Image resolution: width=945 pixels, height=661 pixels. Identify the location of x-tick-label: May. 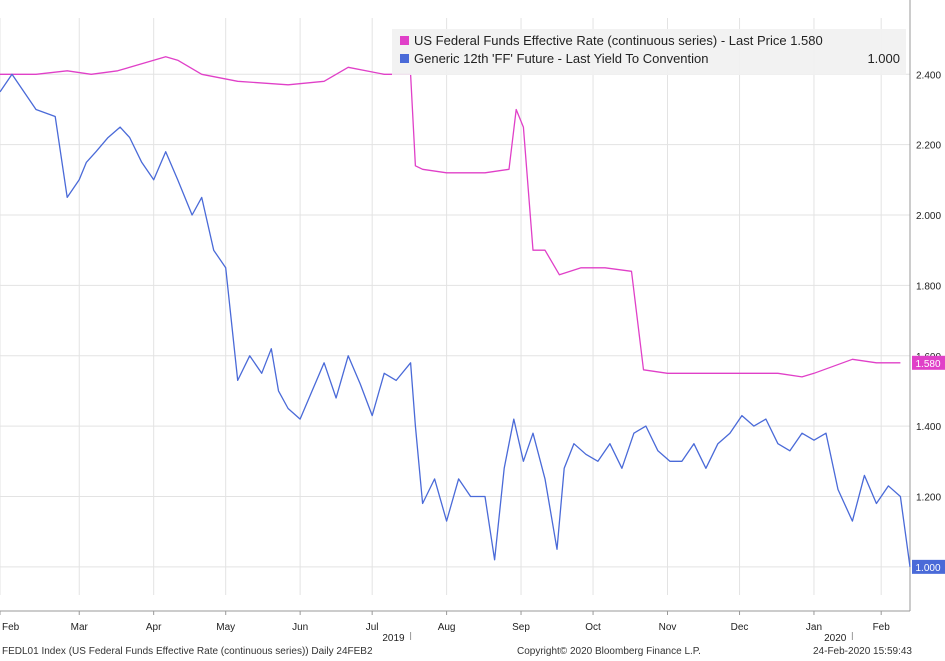
(225, 627).